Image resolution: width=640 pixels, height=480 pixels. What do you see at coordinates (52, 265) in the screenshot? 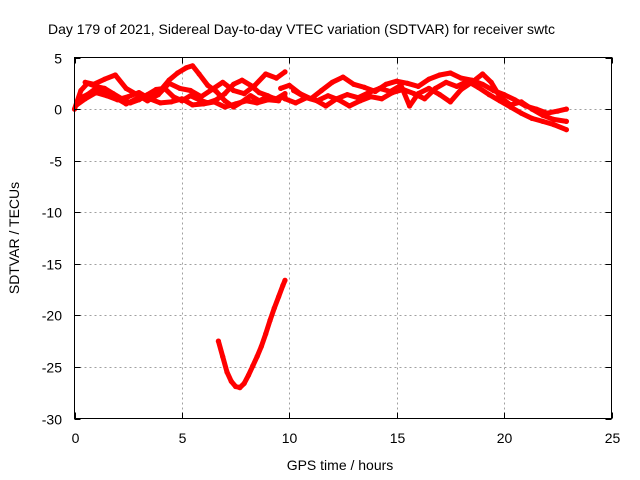
I see `y-tick-label: -15` at bounding box center [52, 265].